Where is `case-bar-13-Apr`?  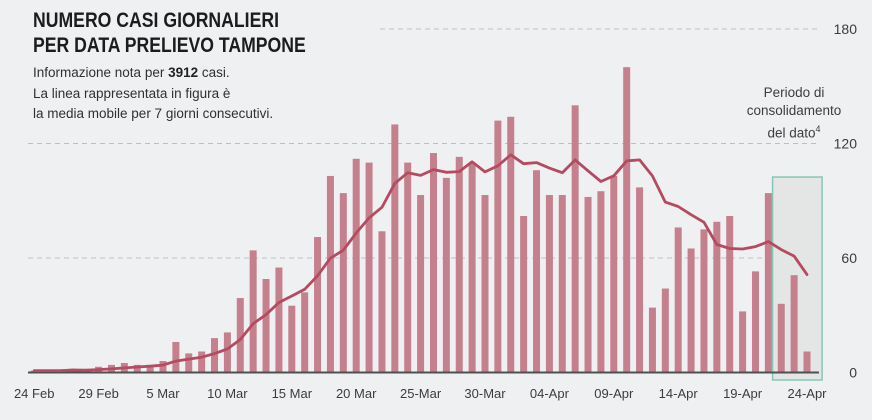 case-bar-13-Apr is located at coordinates (665, 330).